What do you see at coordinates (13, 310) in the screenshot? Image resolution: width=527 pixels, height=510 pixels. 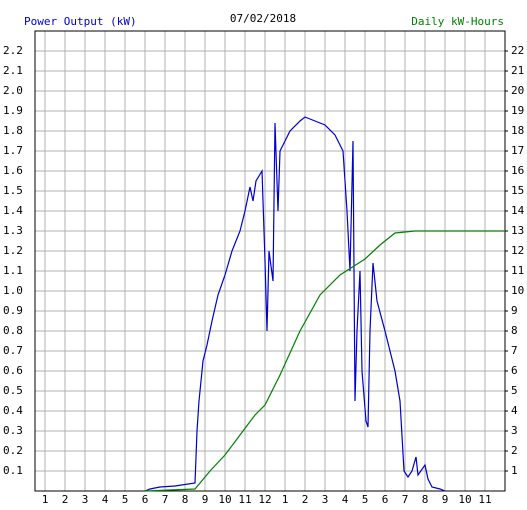 I see `y-tick-label: 0.9` at bounding box center [13, 310].